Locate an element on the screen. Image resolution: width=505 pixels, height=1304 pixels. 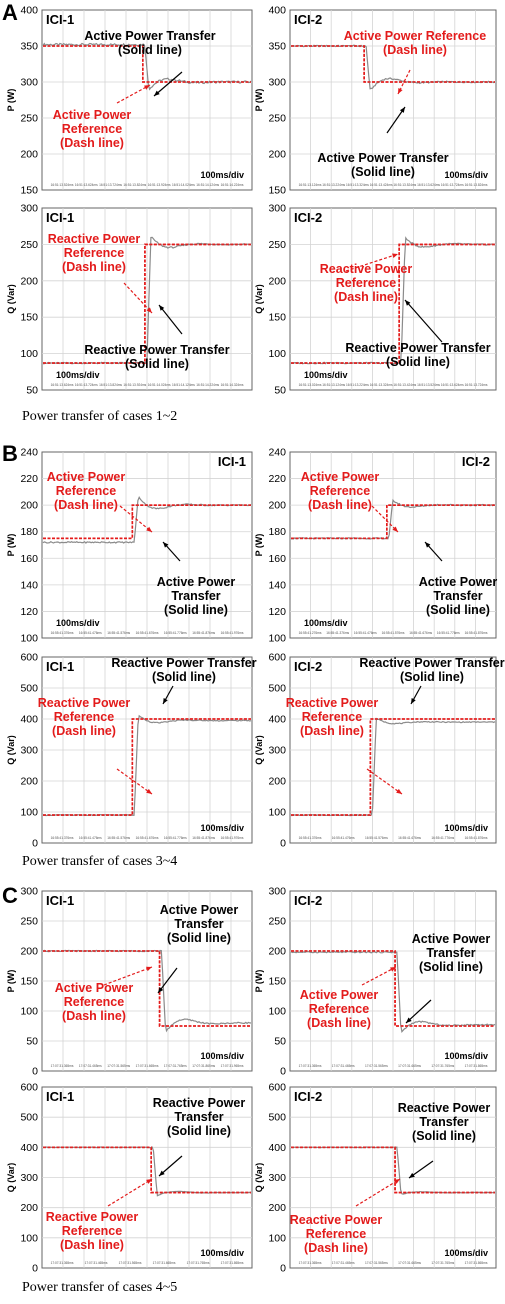
annotation-text: Reference is located at coordinates (84, 717).